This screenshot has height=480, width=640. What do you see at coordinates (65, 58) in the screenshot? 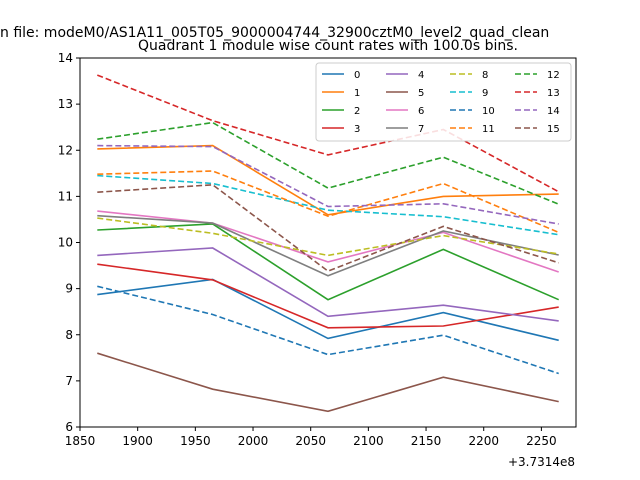
I see `y-tick-label: 14` at bounding box center [65, 58].